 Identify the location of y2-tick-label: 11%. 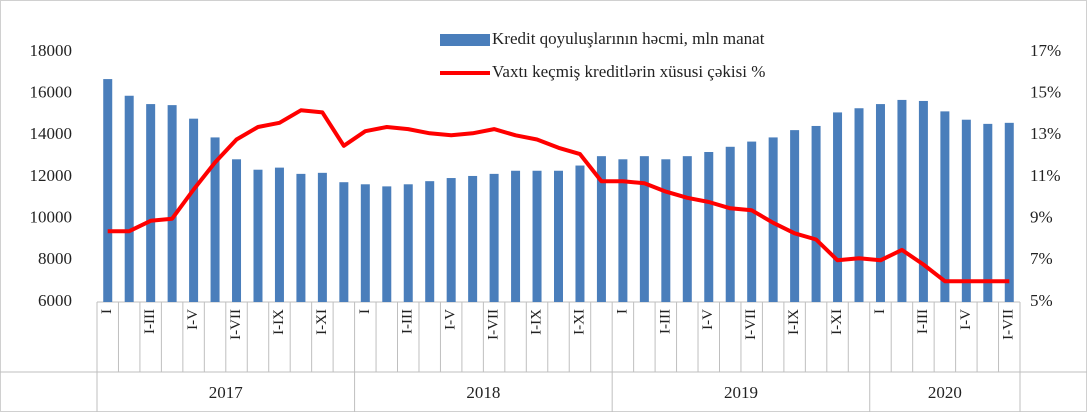
(1045, 175).